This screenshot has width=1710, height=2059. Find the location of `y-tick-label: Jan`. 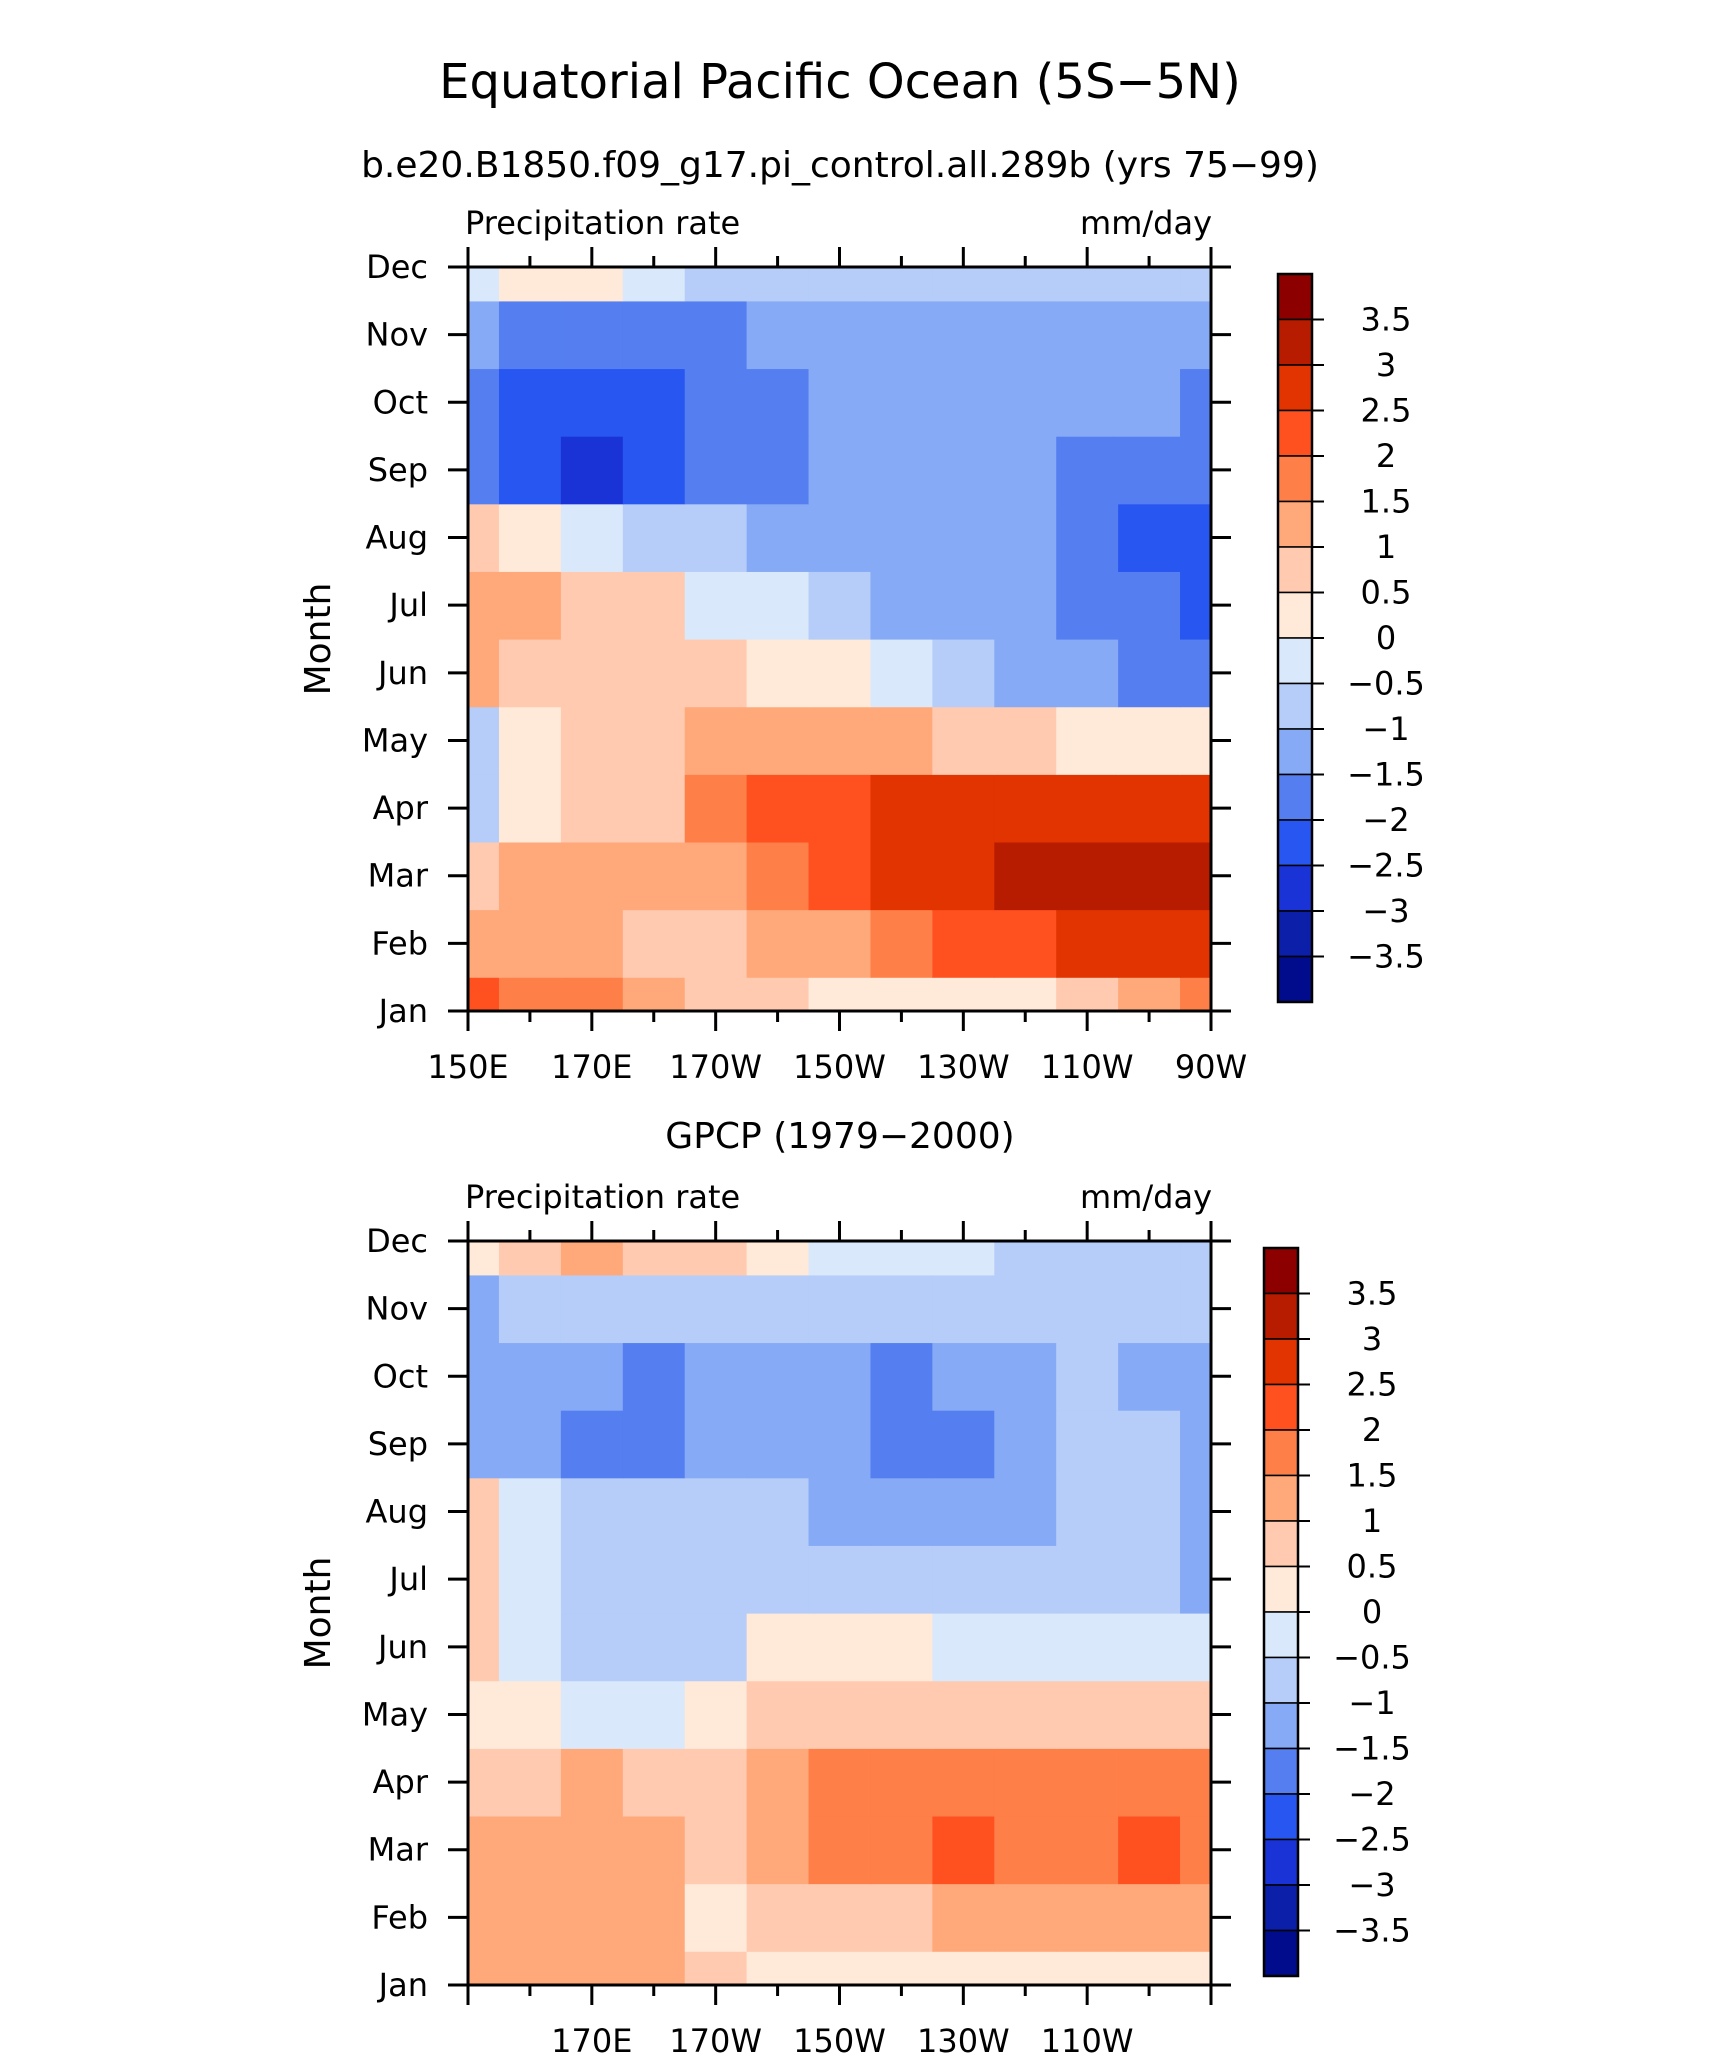

y-tick-label: Jan is located at coordinates (402, 1985).